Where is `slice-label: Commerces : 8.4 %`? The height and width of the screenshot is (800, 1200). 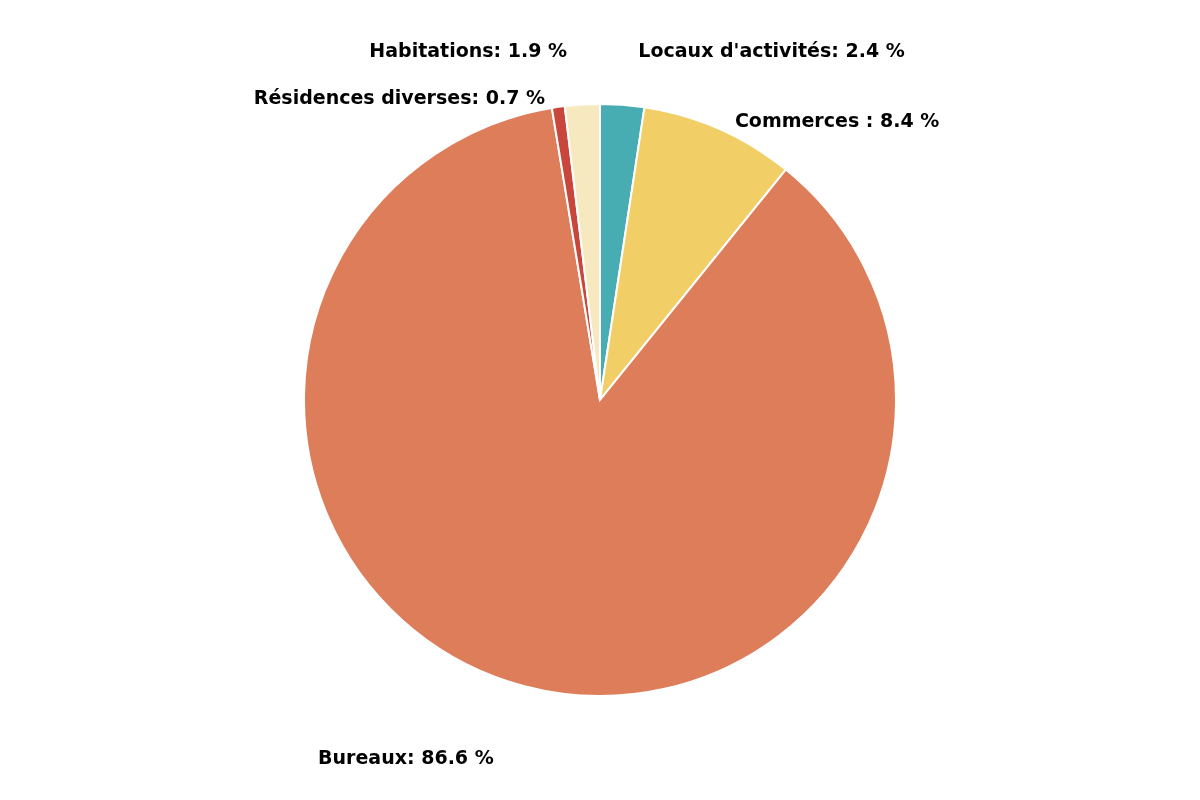 slice-label: Commerces : 8.4 % is located at coordinates (837, 119).